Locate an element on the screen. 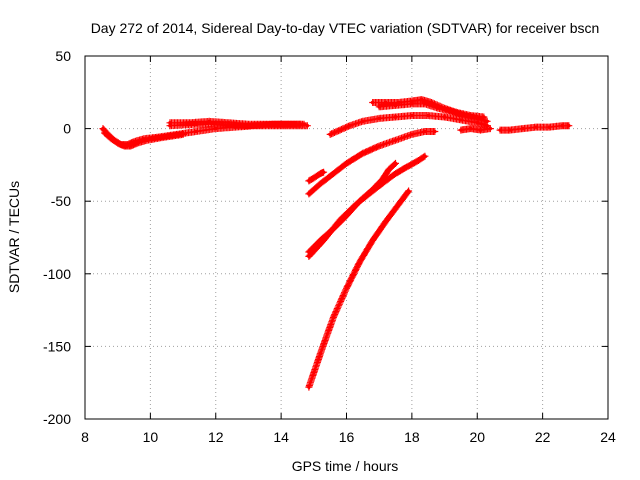  x-tick-label: 16 is located at coordinates (347, 437).